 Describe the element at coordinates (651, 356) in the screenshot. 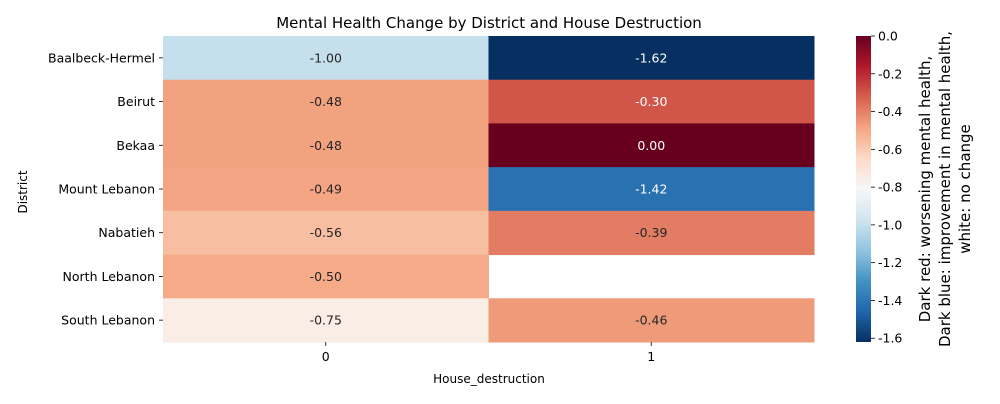

I see `x-tick-label: 1` at that location.